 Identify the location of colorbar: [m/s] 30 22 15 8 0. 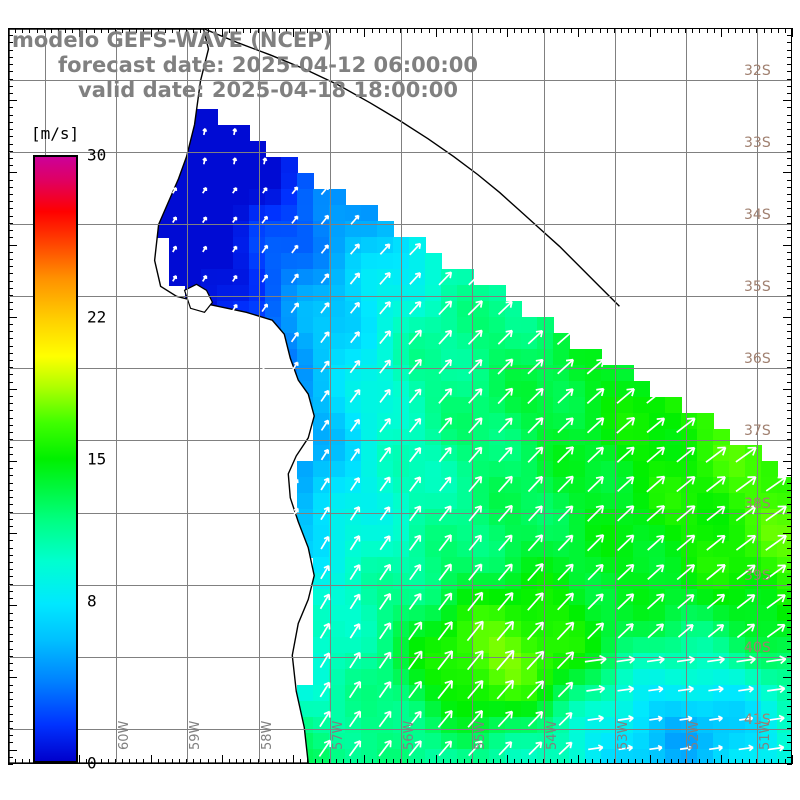
(68, 448).